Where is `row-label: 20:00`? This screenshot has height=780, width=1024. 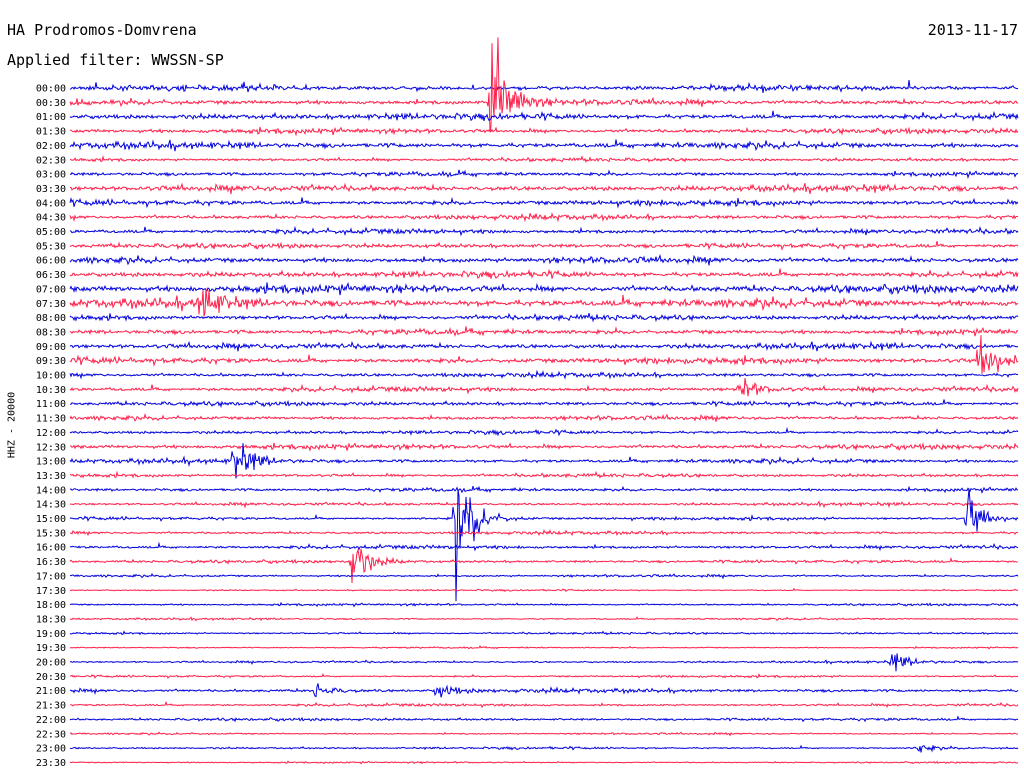
row-label: 20:00 is located at coordinates (51, 663).